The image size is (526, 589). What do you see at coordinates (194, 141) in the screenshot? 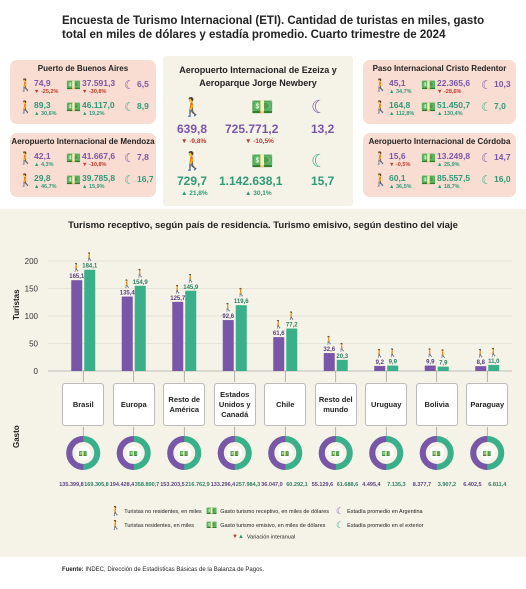
I see `variation: ▼ -9,8%` at bounding box center [194, 141].